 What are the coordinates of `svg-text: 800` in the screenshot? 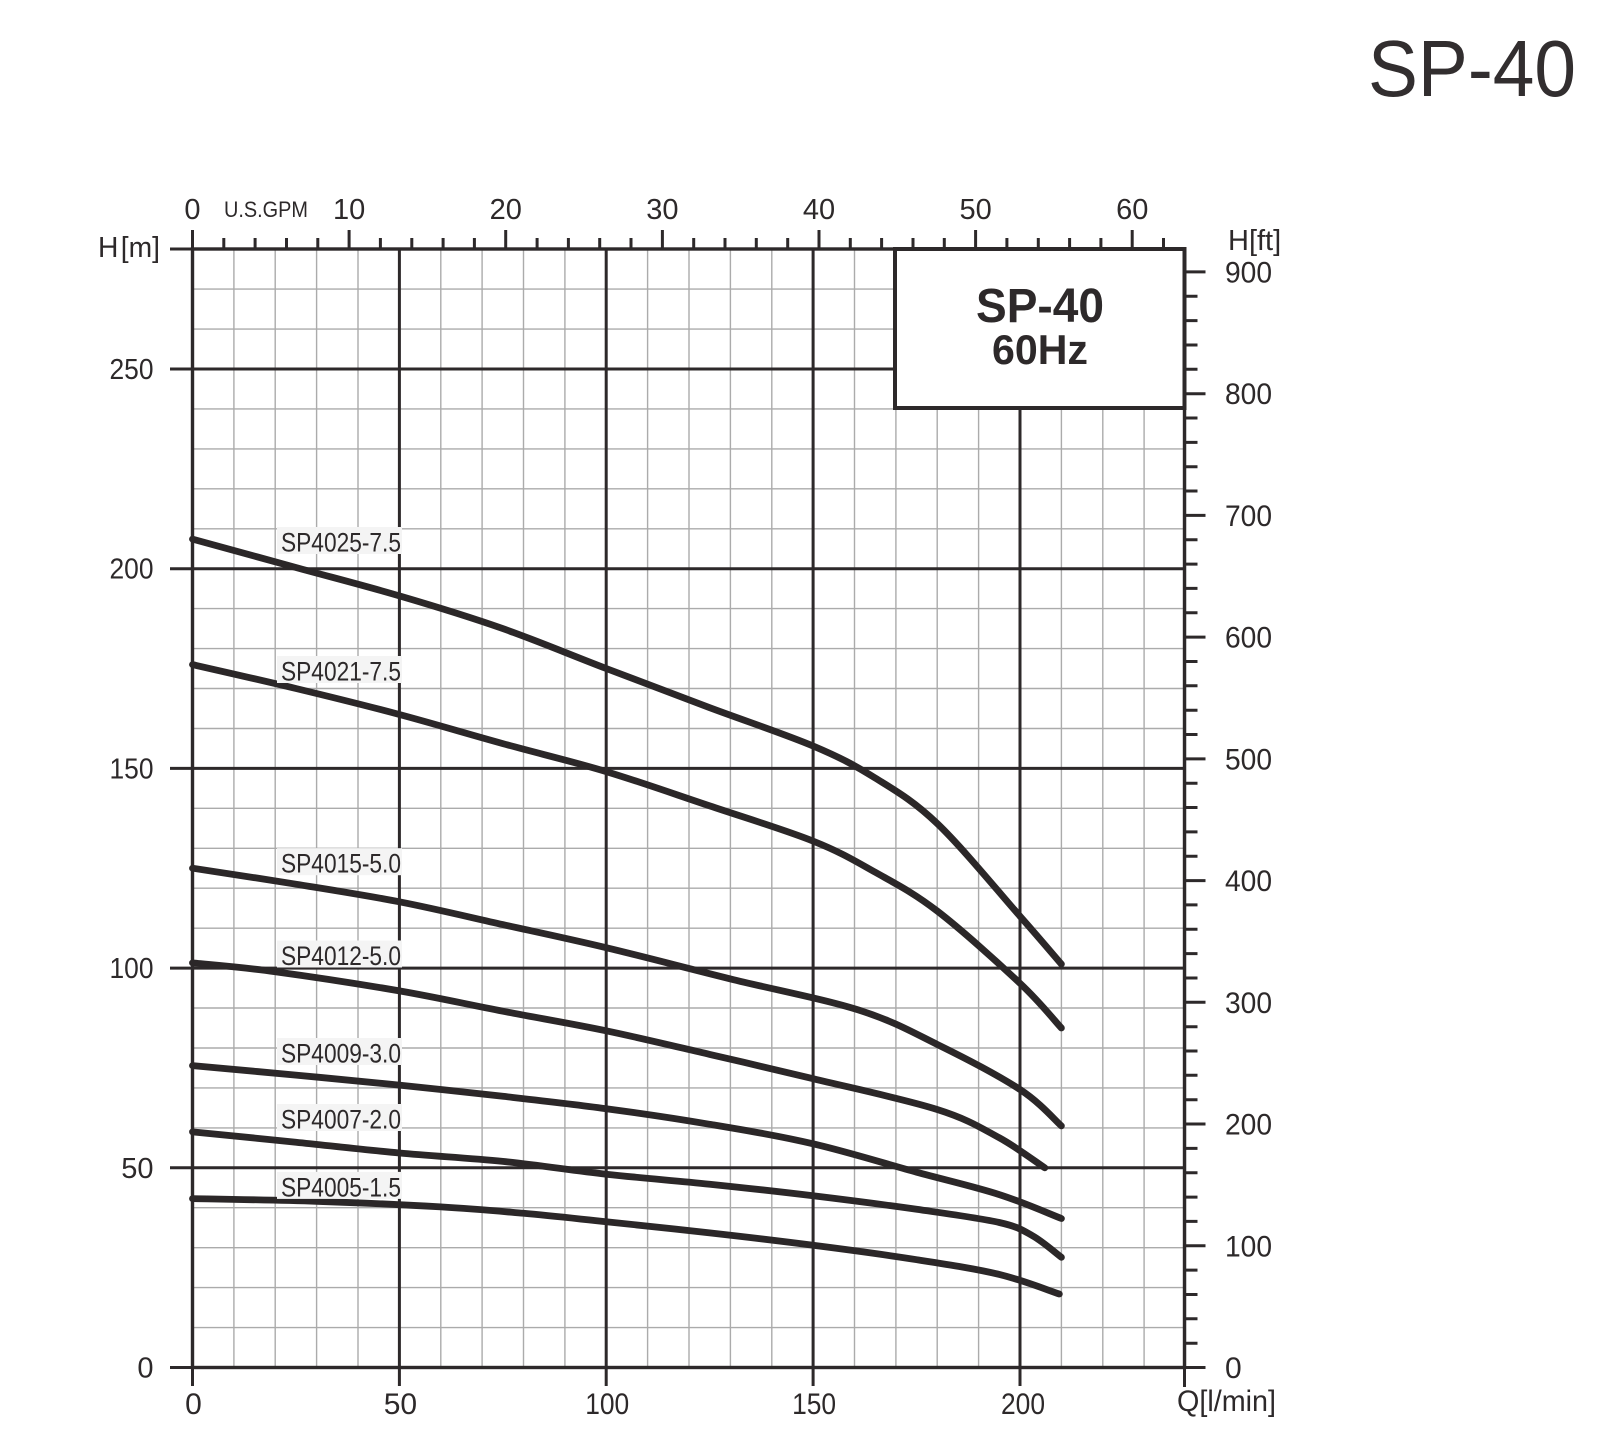 It's located at (1248, 394).